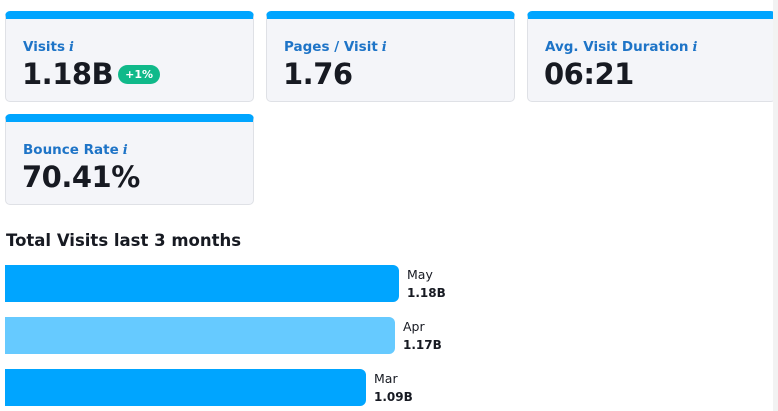  What do you see at coordinates (318, 74) in the screenshot?
I see `pages-per-visit-value: 1.76` at bounding box center [318, 74].